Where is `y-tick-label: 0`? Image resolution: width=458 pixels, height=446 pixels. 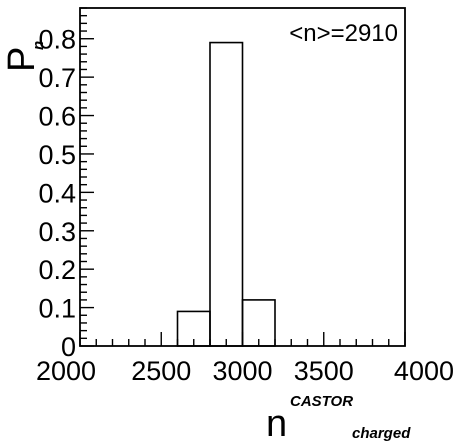 y-tick-label: 0 is located at coordinates (68, 347).